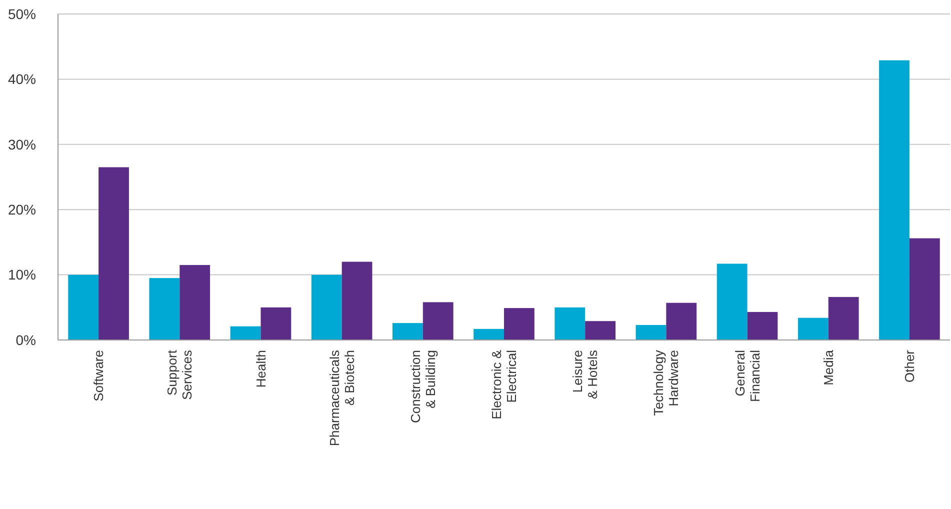 The width and height of the screenshot is (951, 509). Describe the element at coordinates (910, 366) in the screenshot. I see `x-tick-label: Other` at that location.